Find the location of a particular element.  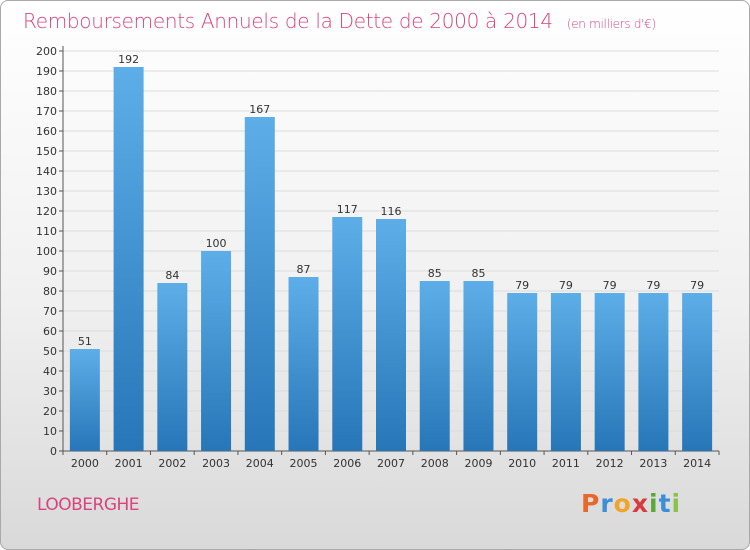

x-tick-label: 2005 is located at coordinates (304, 463).